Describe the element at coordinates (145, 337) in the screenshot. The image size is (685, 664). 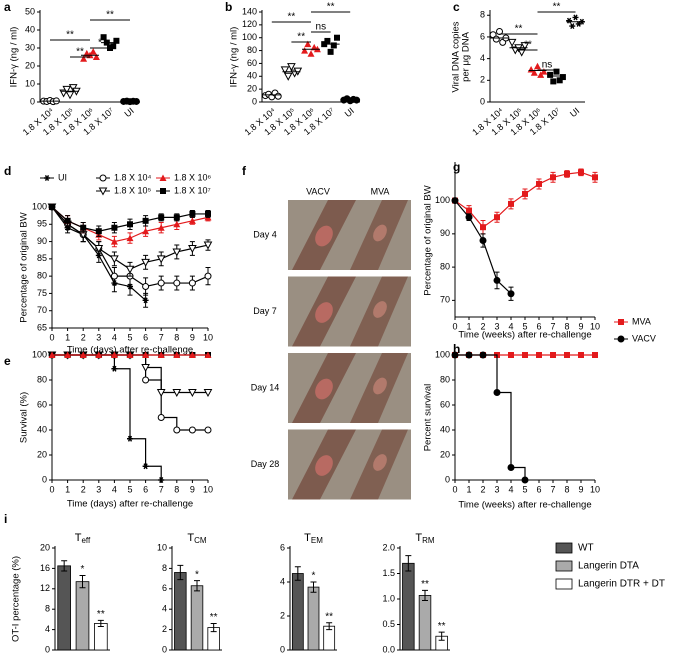
I see `x-tick-label: 6` at that location.